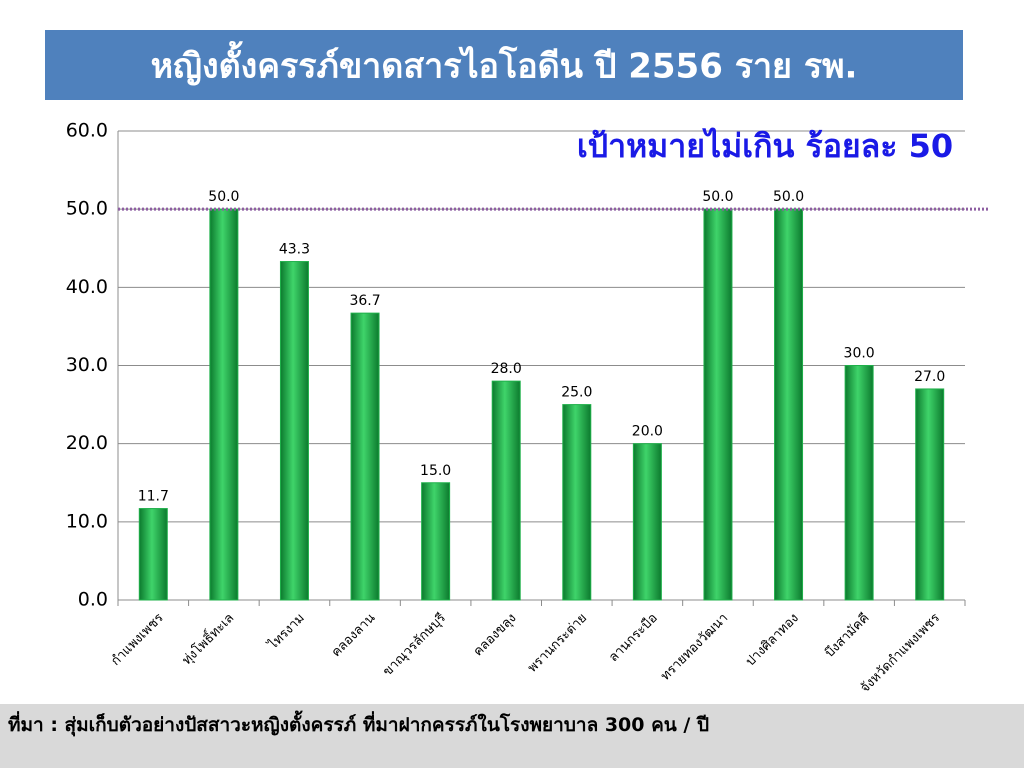 The width and height of the screenshot is (1024, 768). I want to click on annotation: เป้าหมายไม่เกิน ร้อยละ 50, so click(765, 146).